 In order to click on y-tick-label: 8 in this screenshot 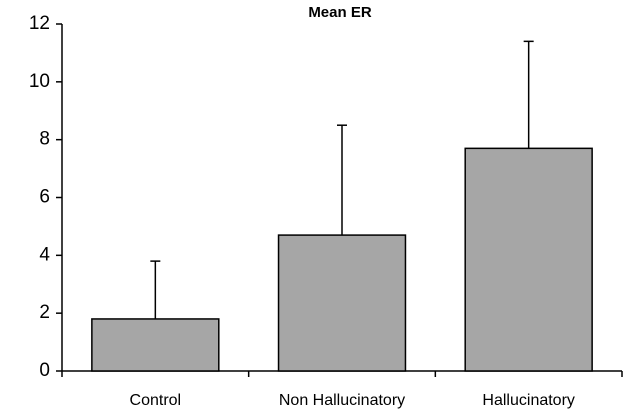, I will do `click(44, 139)`.